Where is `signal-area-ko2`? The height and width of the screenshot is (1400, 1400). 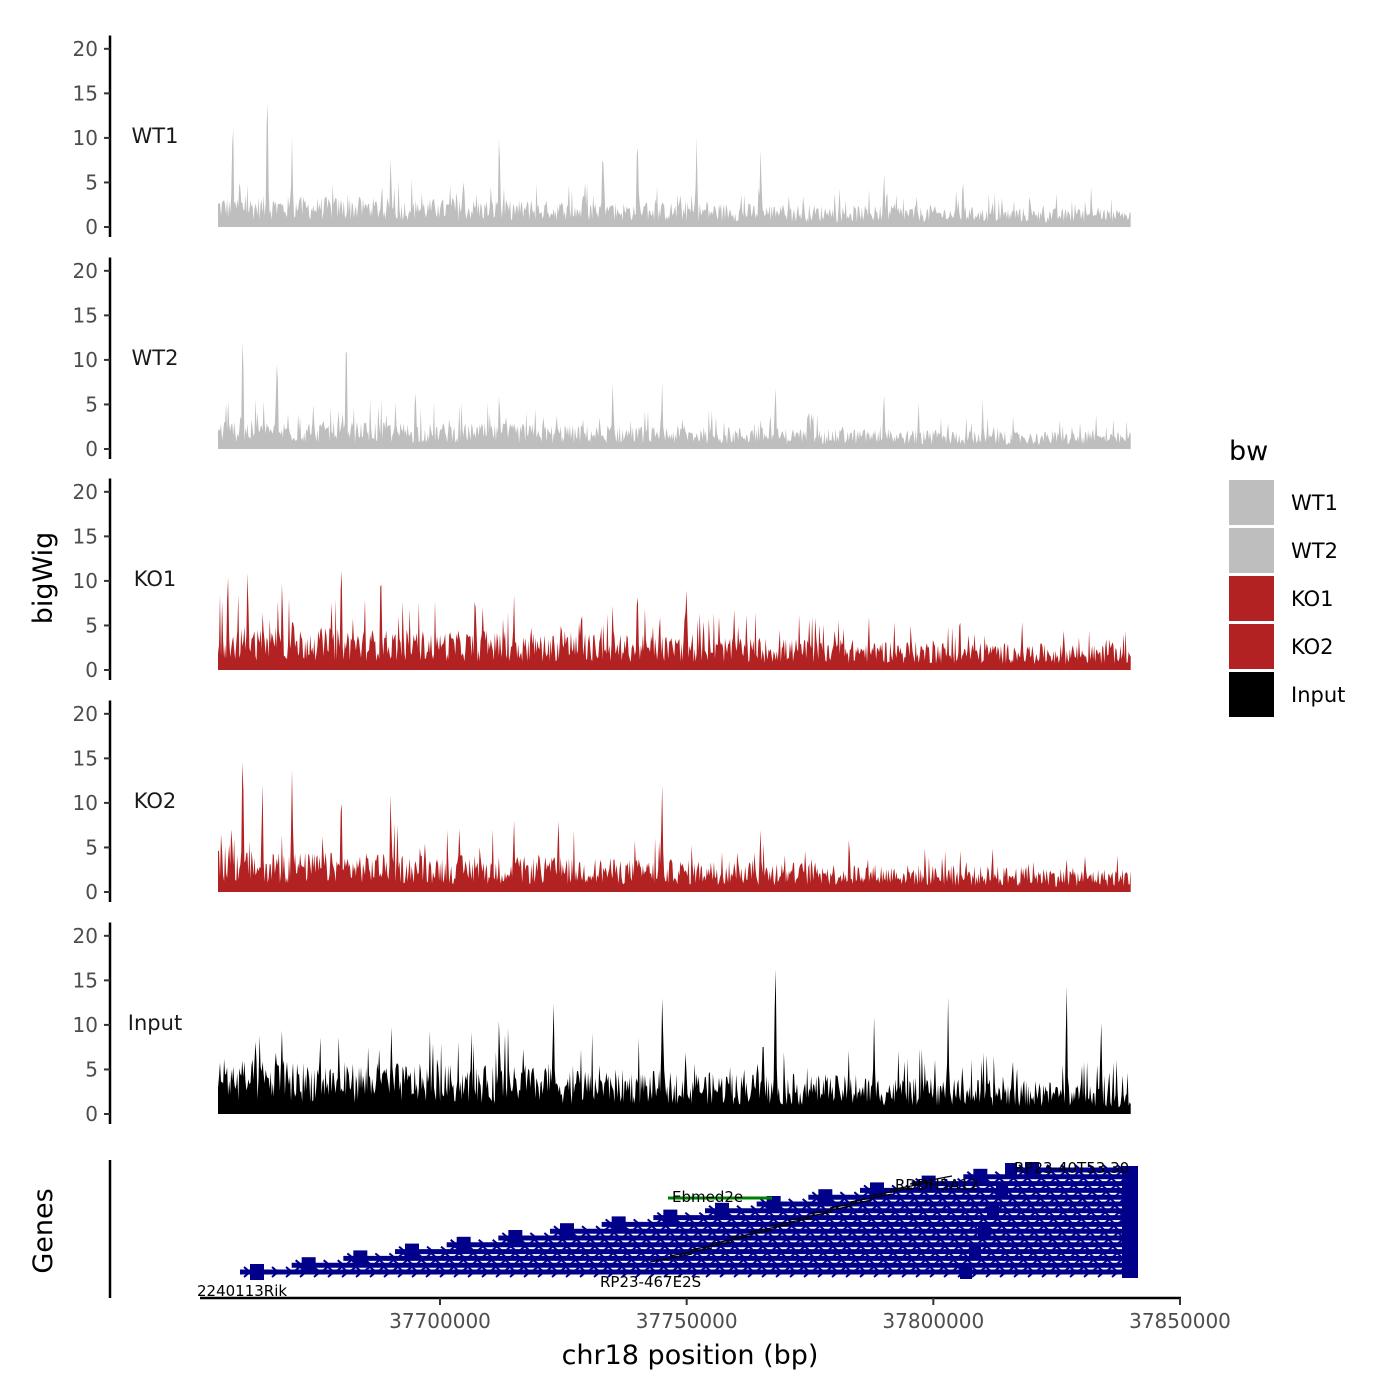 signal-area-ko2 is located at coordinates (674, 827).